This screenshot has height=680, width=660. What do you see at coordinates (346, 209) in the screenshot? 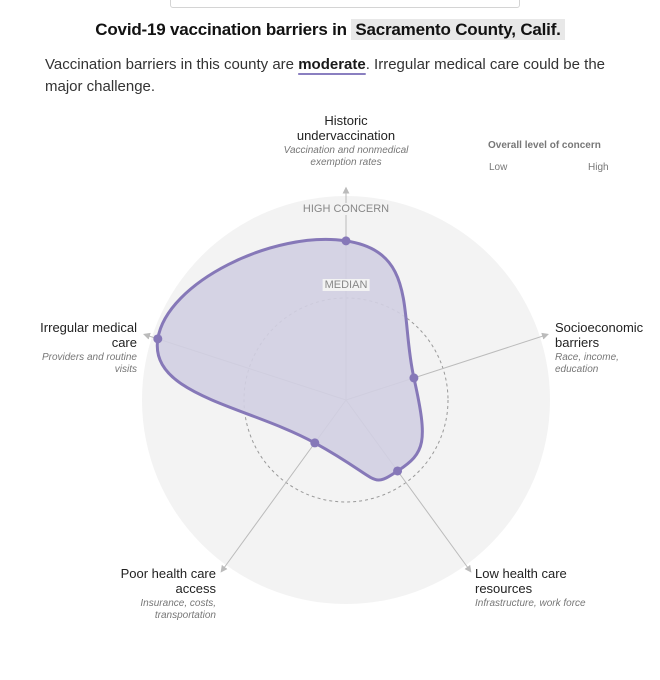
I see `ref-label-high: HIGH CONCERN` at bounding box center [346, 209].